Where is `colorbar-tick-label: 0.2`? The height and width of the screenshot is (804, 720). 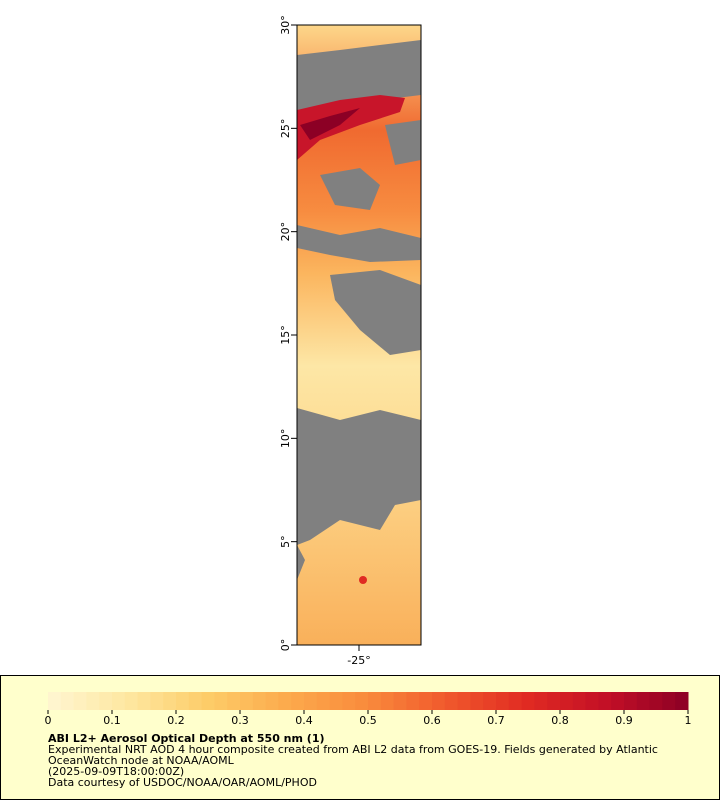 colorbar-tick-label: 0.2 is located at coordinates (176, 720).